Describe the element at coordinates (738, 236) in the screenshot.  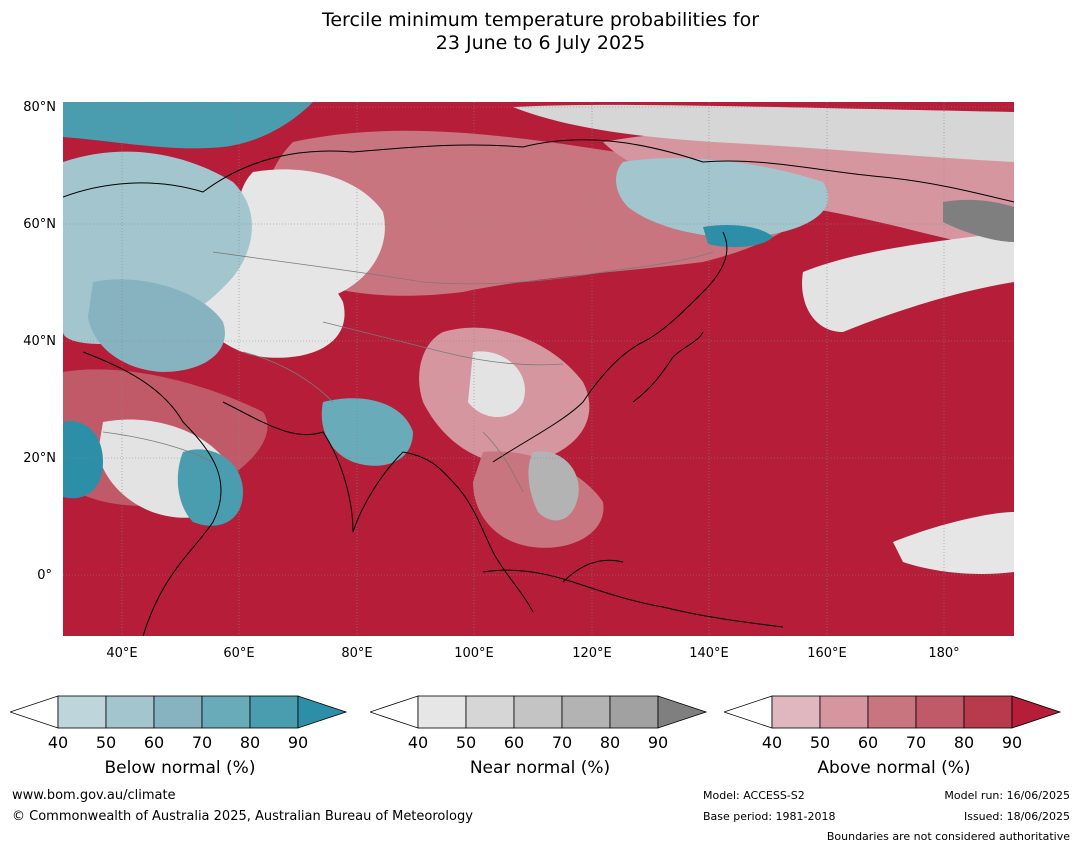
I see `teal-region-okhotsk` at that location.